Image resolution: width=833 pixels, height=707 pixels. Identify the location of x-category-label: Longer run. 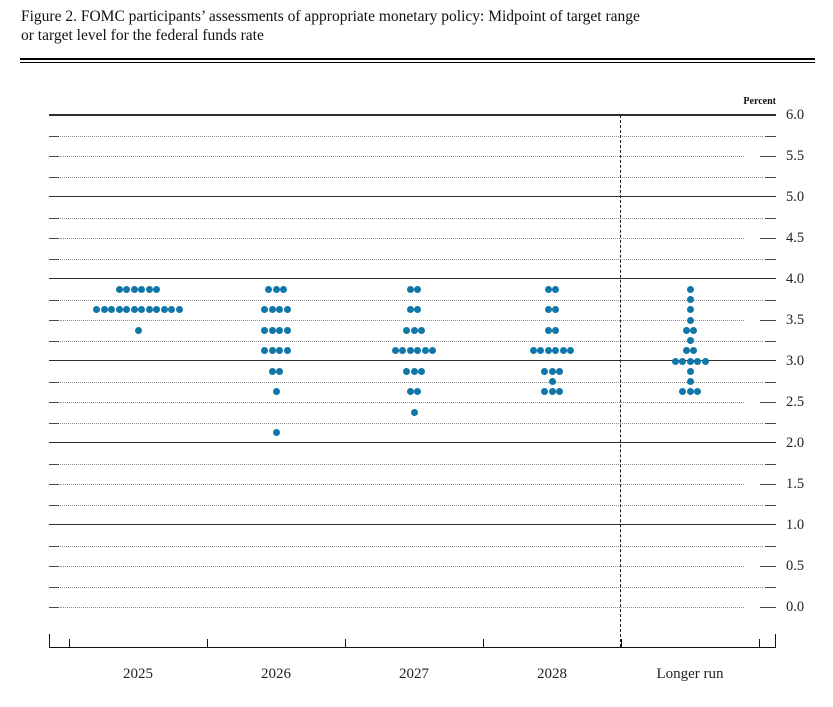
(690, 674).